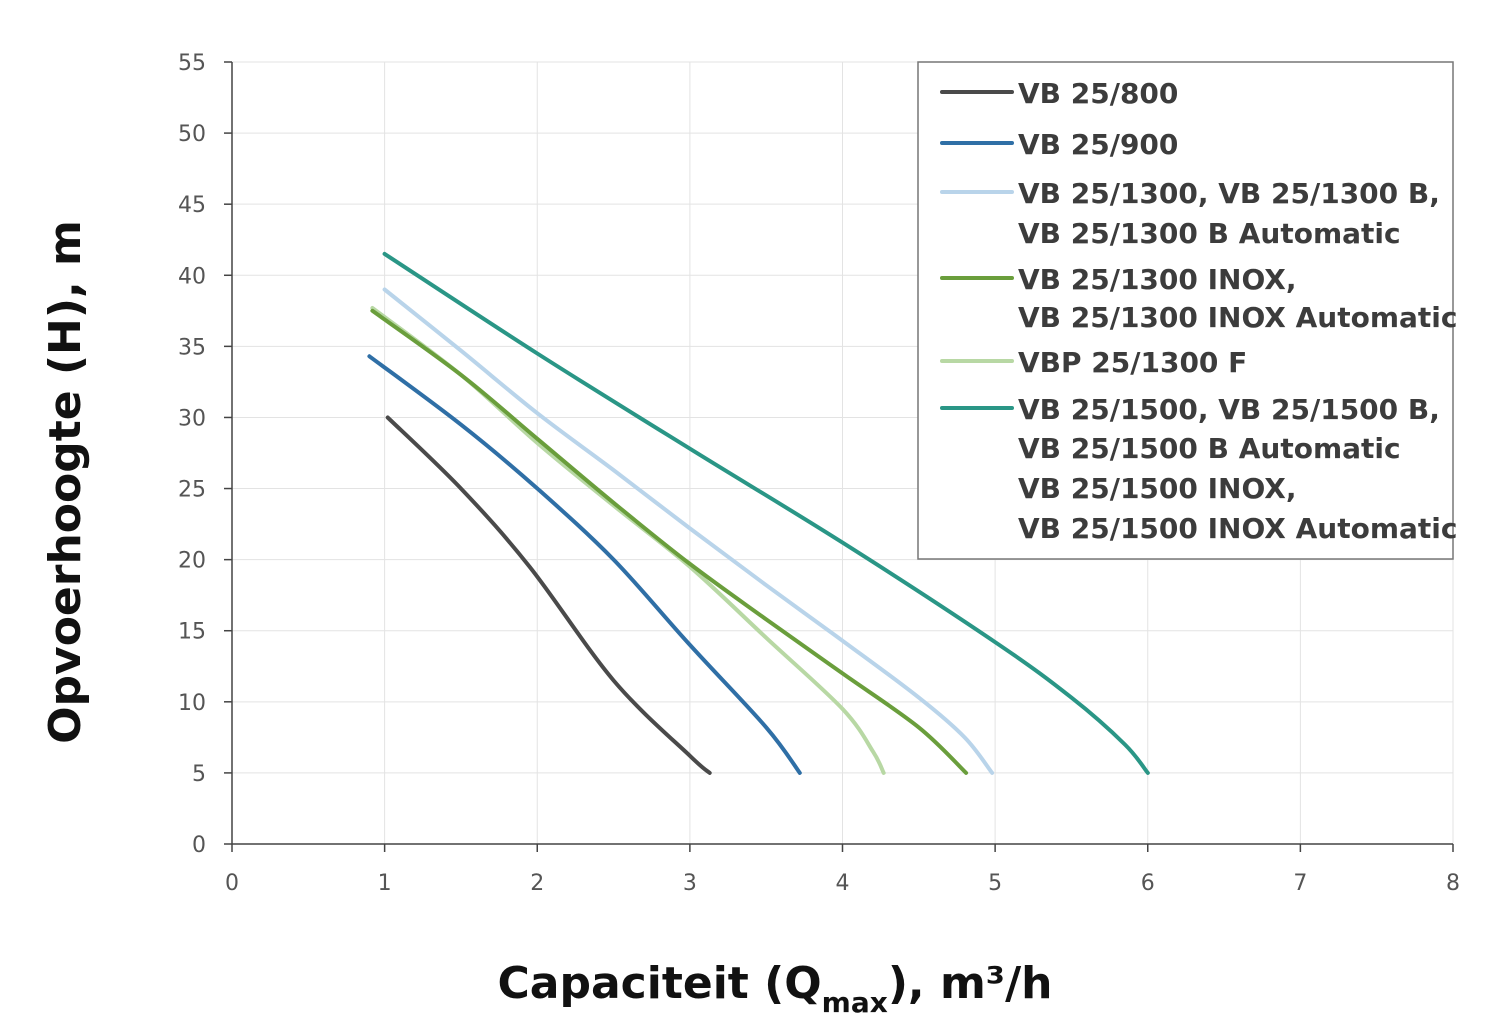 The height and width of the screenshot is (1032, 1500). I want to click on legend-label-3: VB 25/1300, VB 25/1300 B,, so click(1229, 193).